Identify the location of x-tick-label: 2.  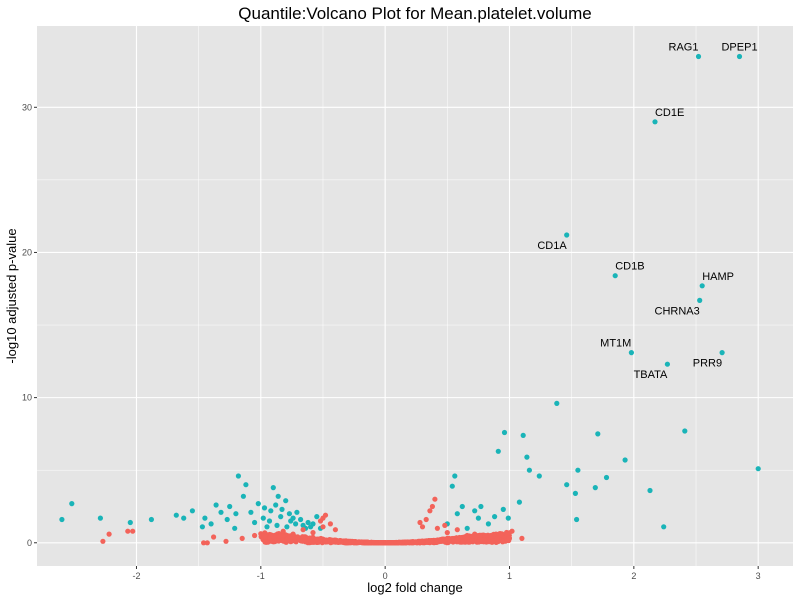
(633, 576).